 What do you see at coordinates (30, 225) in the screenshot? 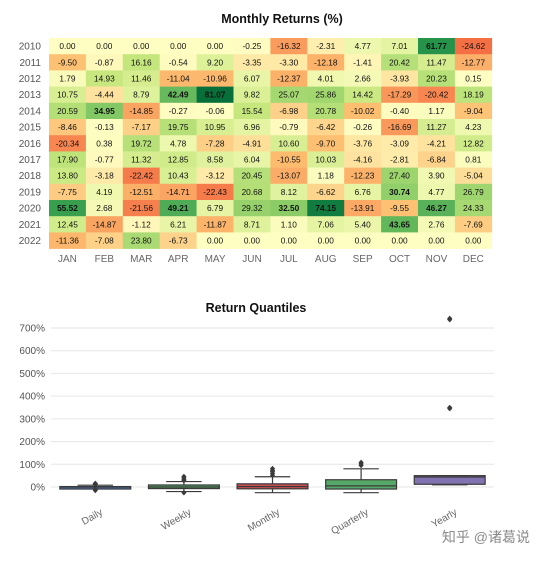
I see `heatmap-row-label: 2021` at bounding box center [30, 225].